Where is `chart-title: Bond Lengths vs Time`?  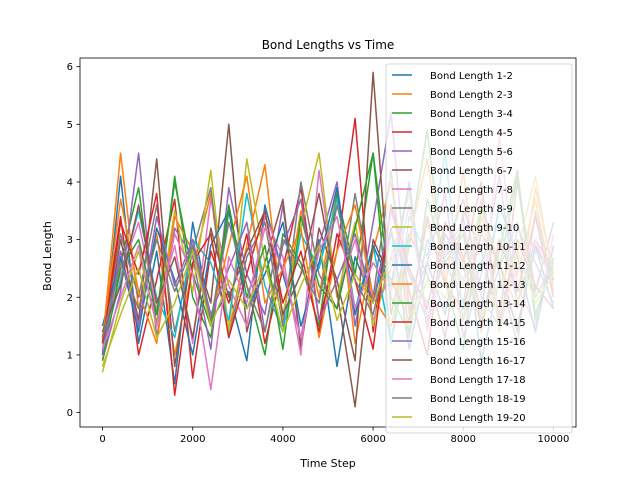
chart-title: Bond Lengths vs Time is located at coordinates (328, 45).